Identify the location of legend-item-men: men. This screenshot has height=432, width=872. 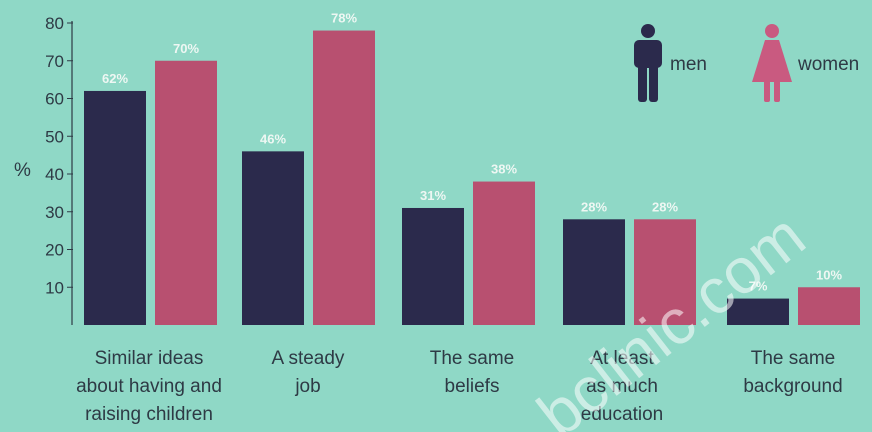
(670, 63).